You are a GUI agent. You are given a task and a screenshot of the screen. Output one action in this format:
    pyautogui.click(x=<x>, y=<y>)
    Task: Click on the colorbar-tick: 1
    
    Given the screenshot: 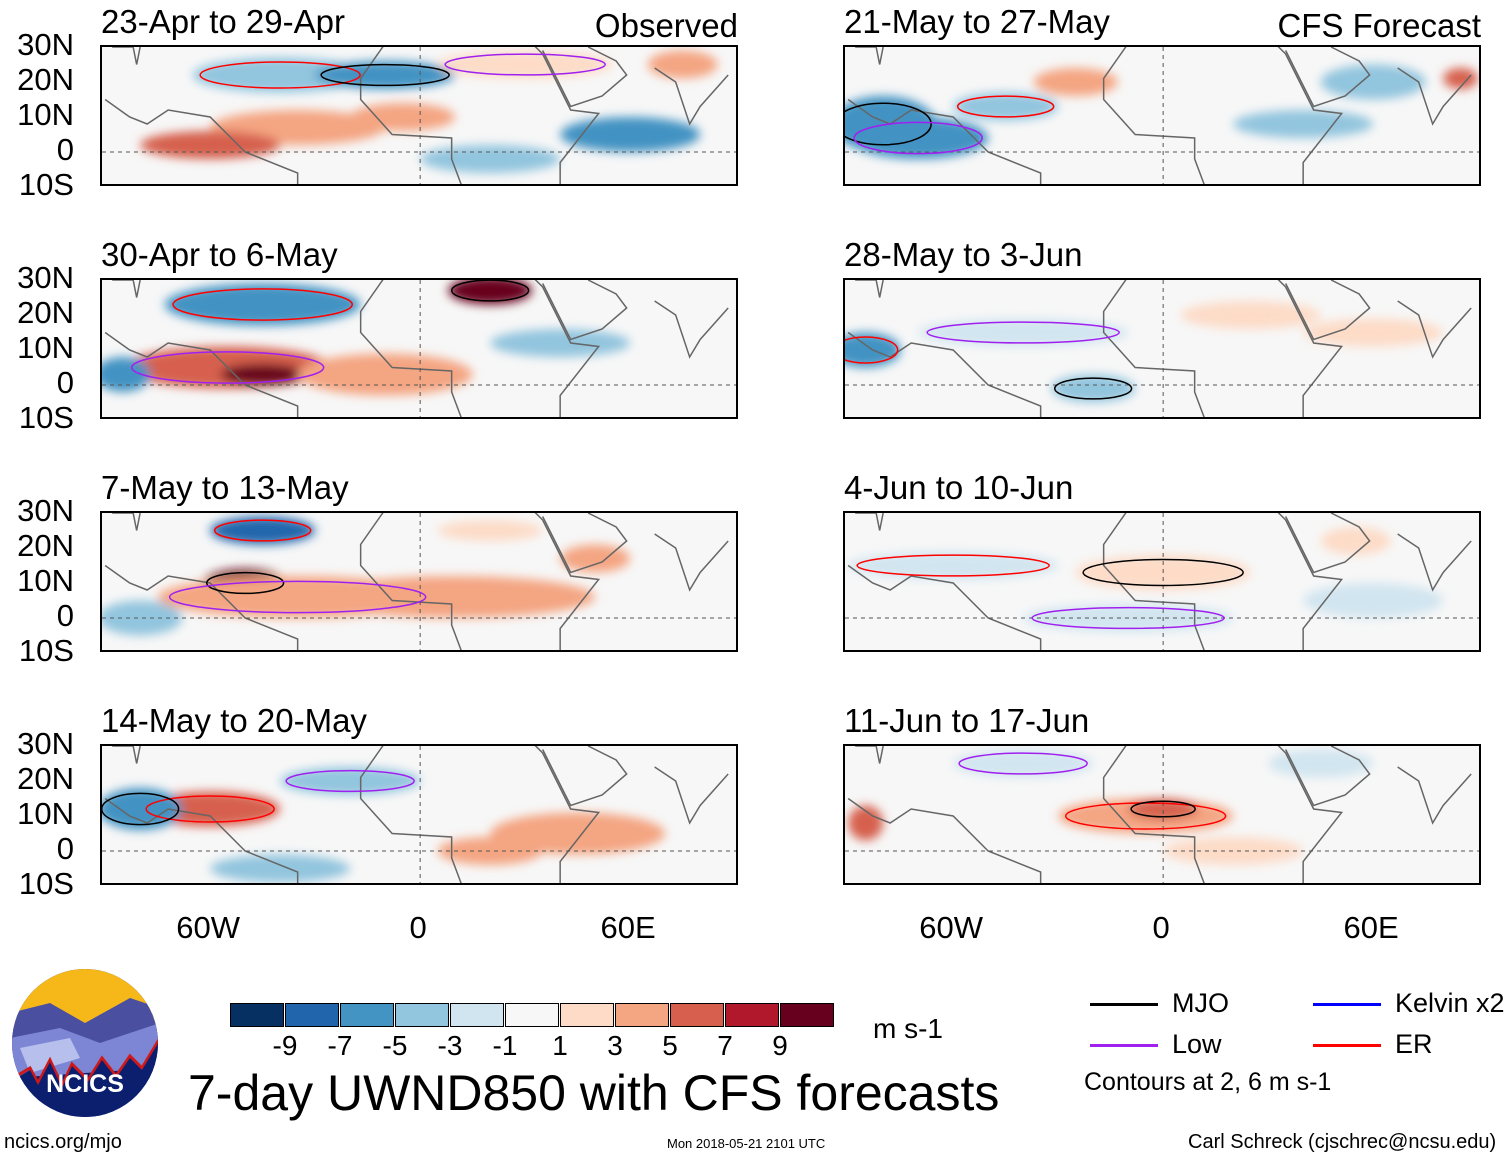 What is the action you would take?
    pyautogui.click(x=560, y=1045)
    